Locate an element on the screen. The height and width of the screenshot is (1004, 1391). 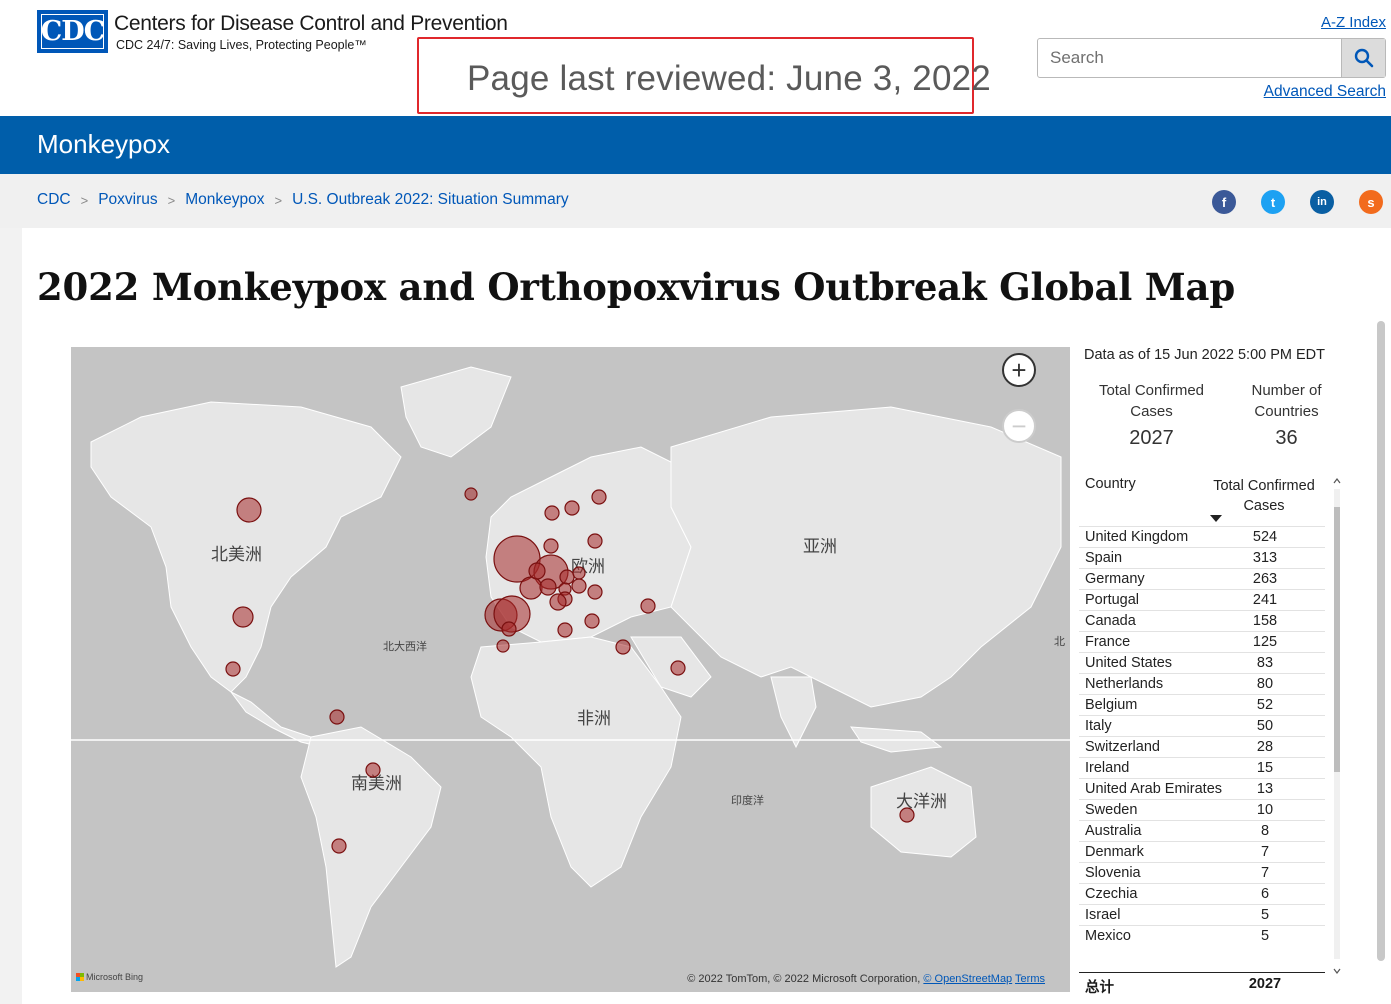
country-cell: Italy is located at coordinates (1098, 726).